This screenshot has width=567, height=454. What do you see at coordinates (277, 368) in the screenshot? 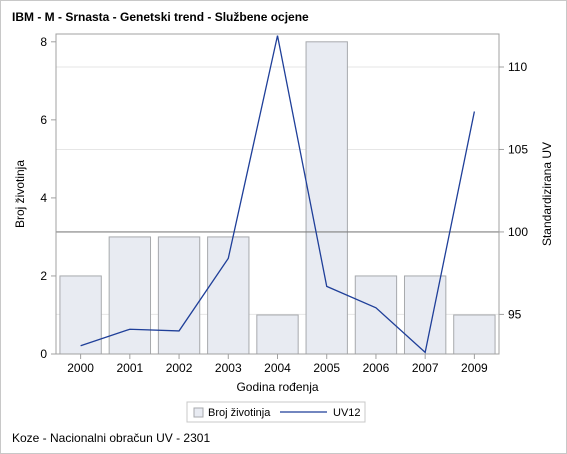
I see `x-tick-label: 2004` at bounding box center [277, 368].